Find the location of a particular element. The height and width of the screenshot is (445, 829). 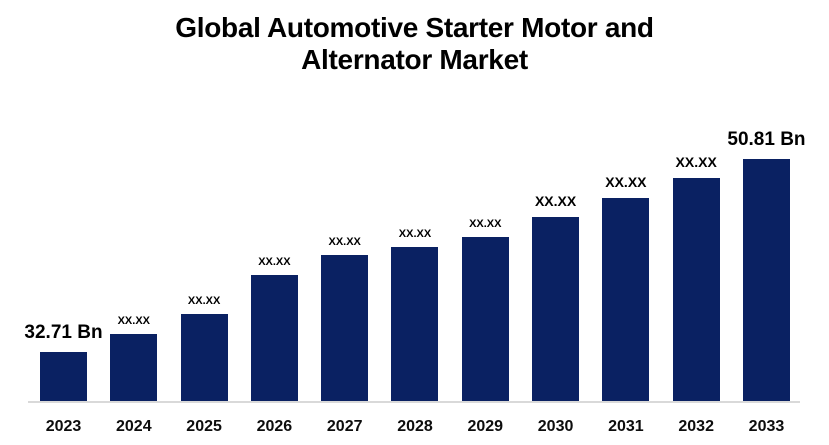

x-axis-label: 2031 is located at coordinates (626, 426).